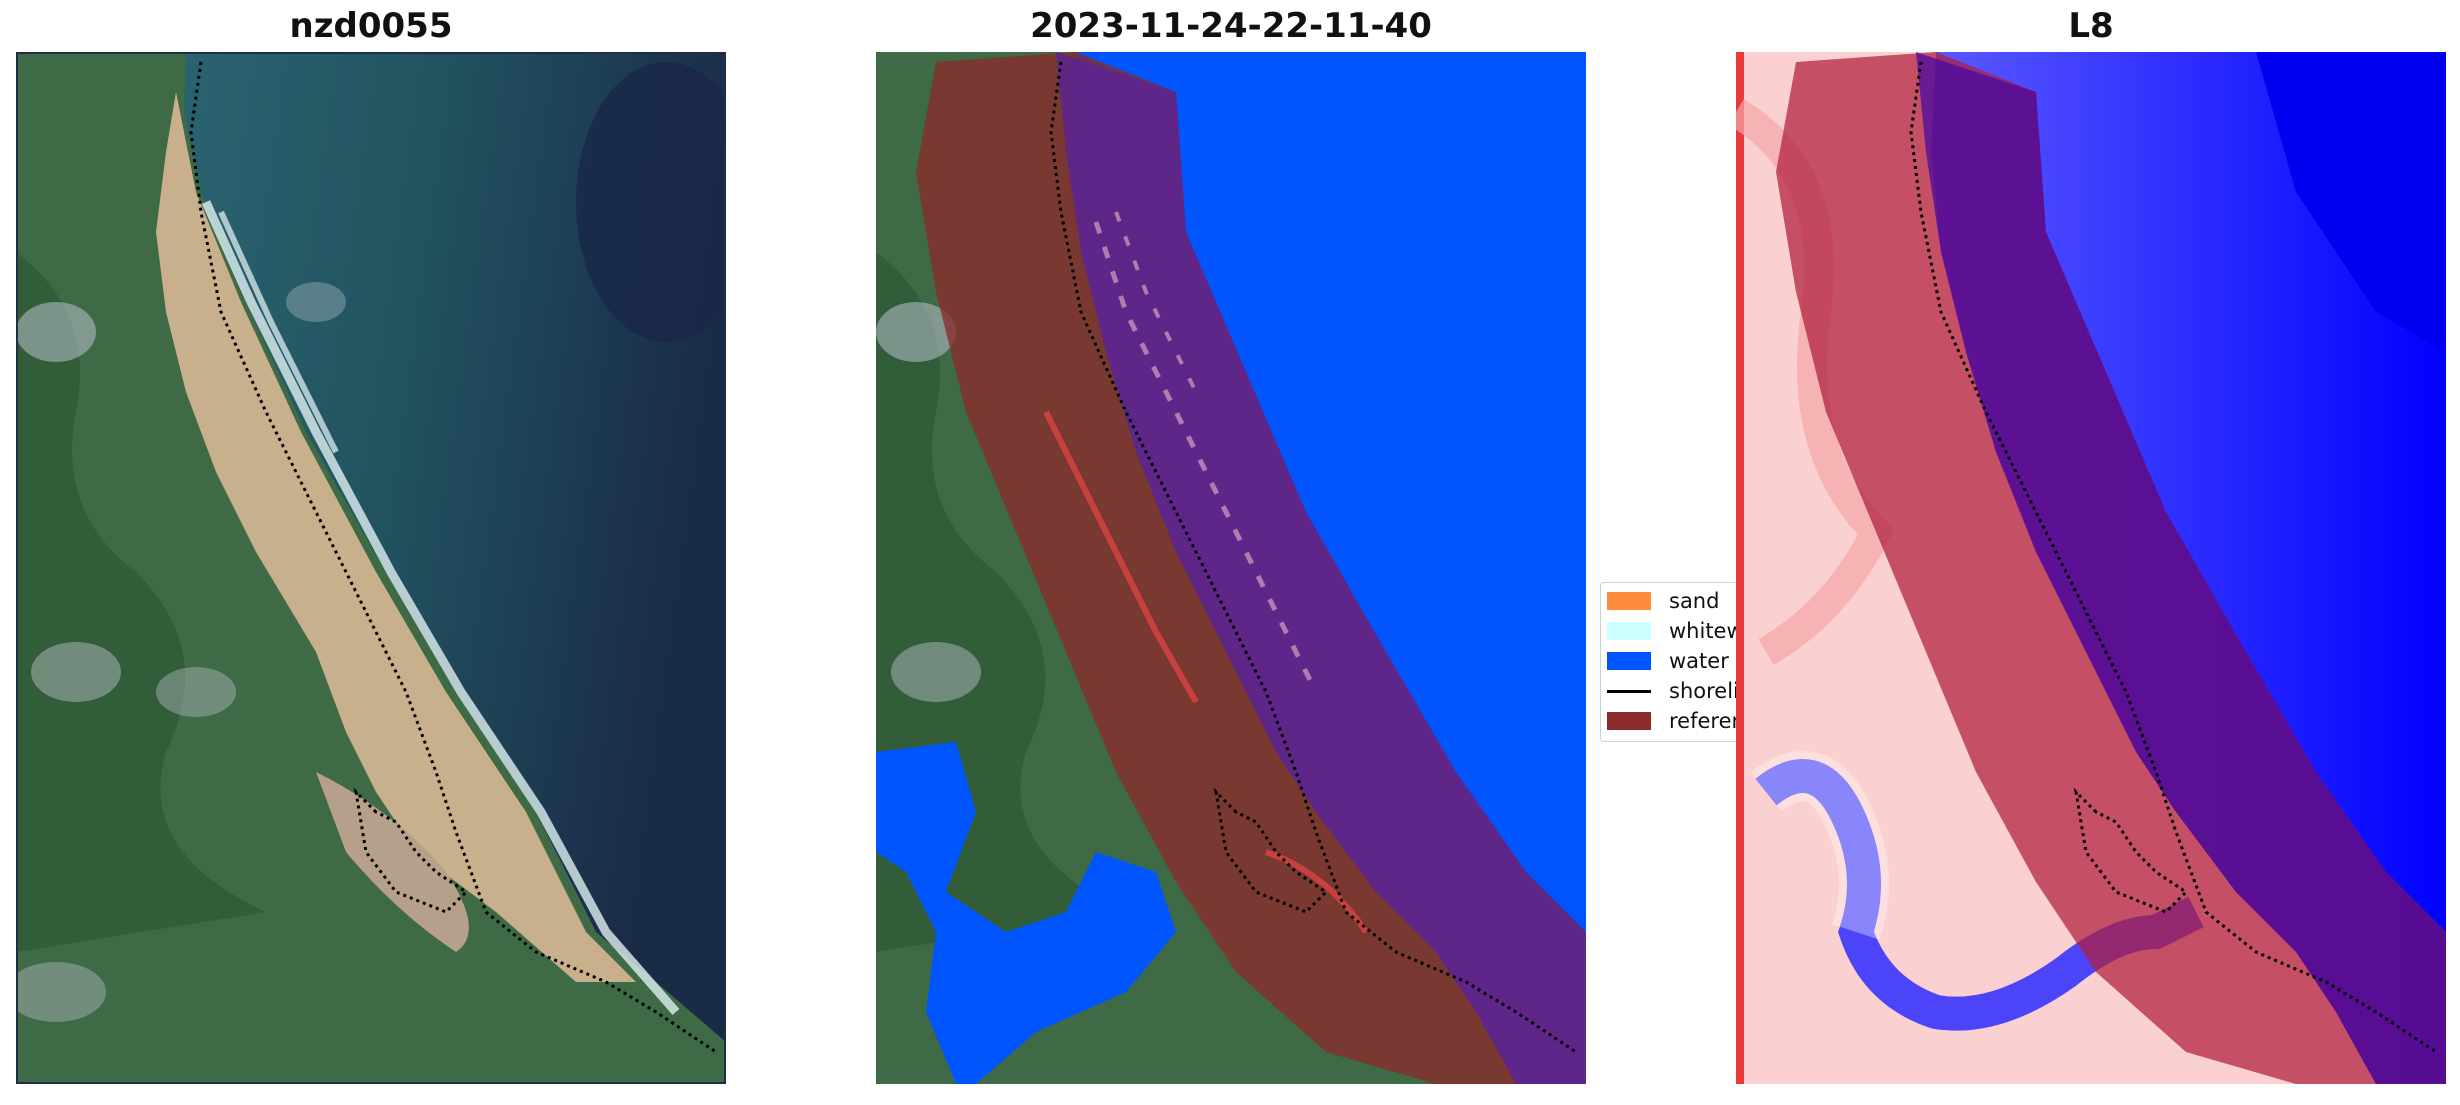  What do you see at coordinates (1705, 631) in the screenshot?
I see `legend-label-whitewater: whitewater` at bounding box center [1705, 631].